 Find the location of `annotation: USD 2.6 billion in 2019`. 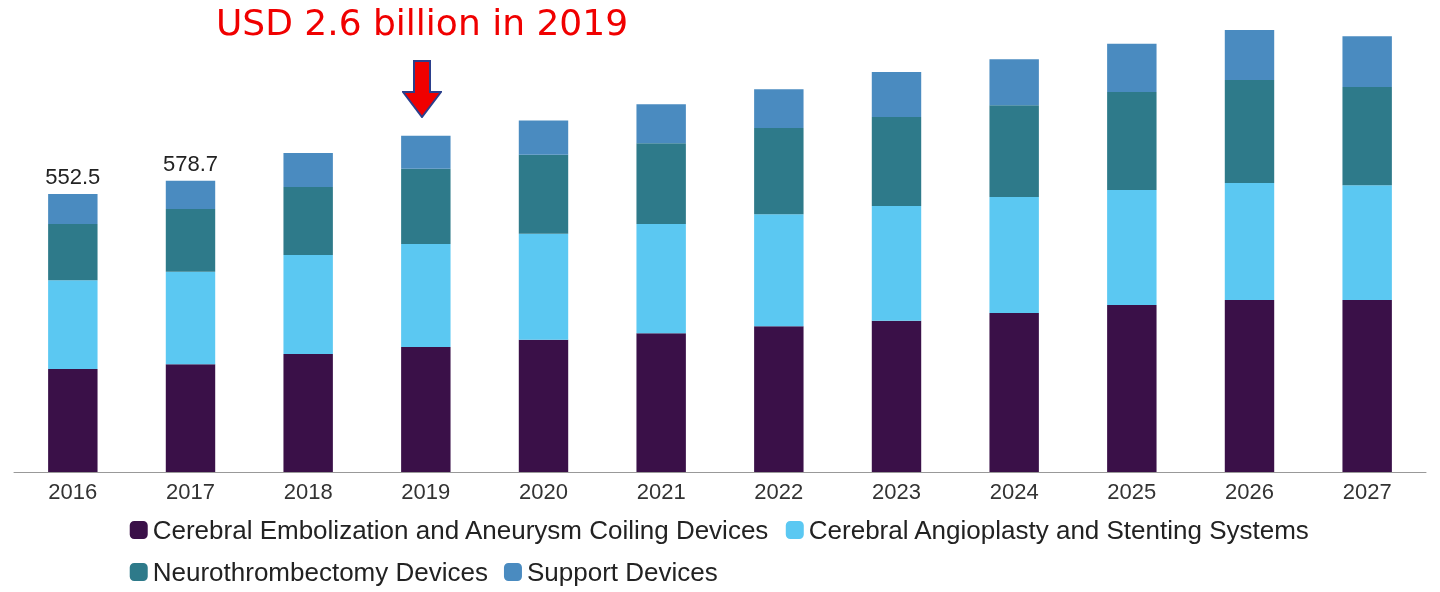

annotation: USD 2.6 billion in 2019 is located at coordinates (422, 22).